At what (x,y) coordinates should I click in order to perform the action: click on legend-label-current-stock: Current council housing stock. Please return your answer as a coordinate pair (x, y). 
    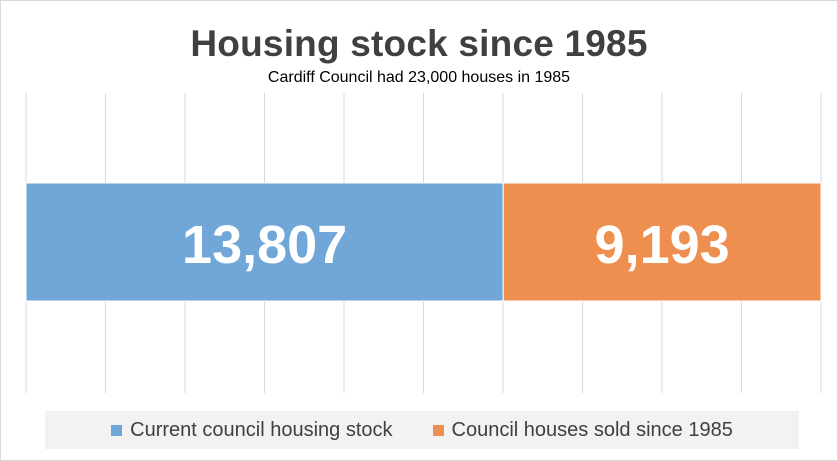
    Looking at the image, I should click on (261, 429).